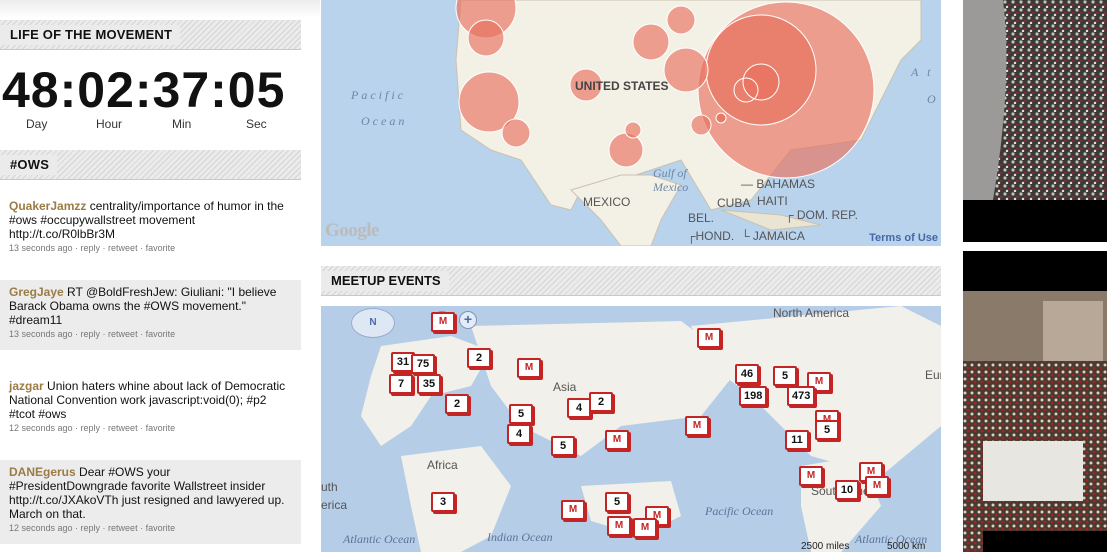 The height and width of the screenshot is (552, 1107). What do you see at coordinates (352, 230) in the screenshot?
I see `google-logo: Google` at bounding box center [352, 230].